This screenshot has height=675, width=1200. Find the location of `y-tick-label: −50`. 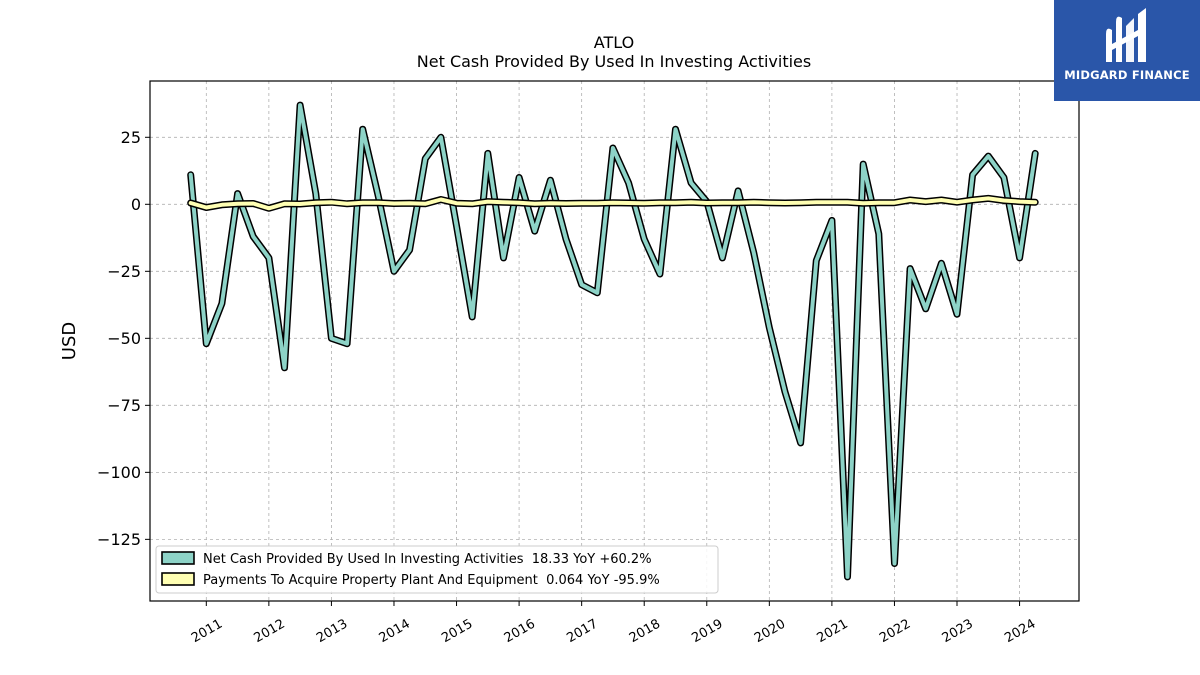

y-tick-label: −50 is located at coordinates (124, 338).